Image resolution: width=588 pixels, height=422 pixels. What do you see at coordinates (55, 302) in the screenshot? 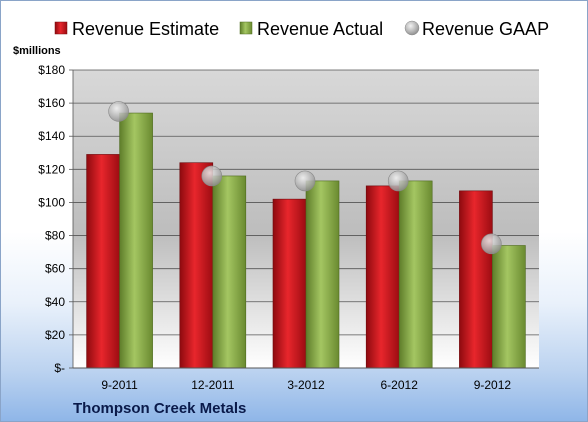
I see `y-tick-label: $40` at bounding box center [55, 302].